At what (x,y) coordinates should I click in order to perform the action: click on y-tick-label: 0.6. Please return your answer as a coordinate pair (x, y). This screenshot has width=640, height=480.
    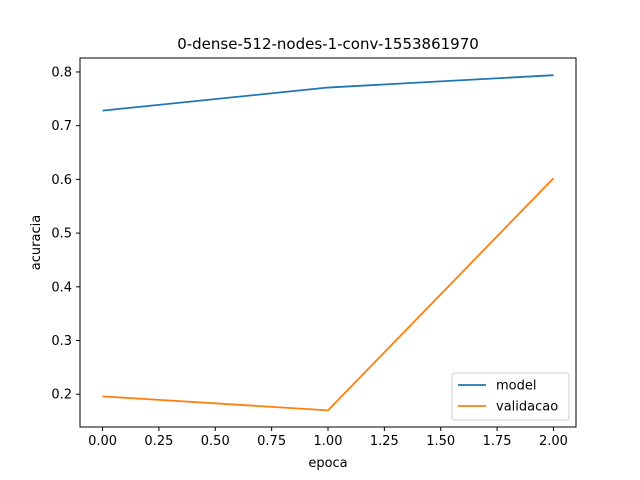
    Looking at the image, I should click on (61, 180).